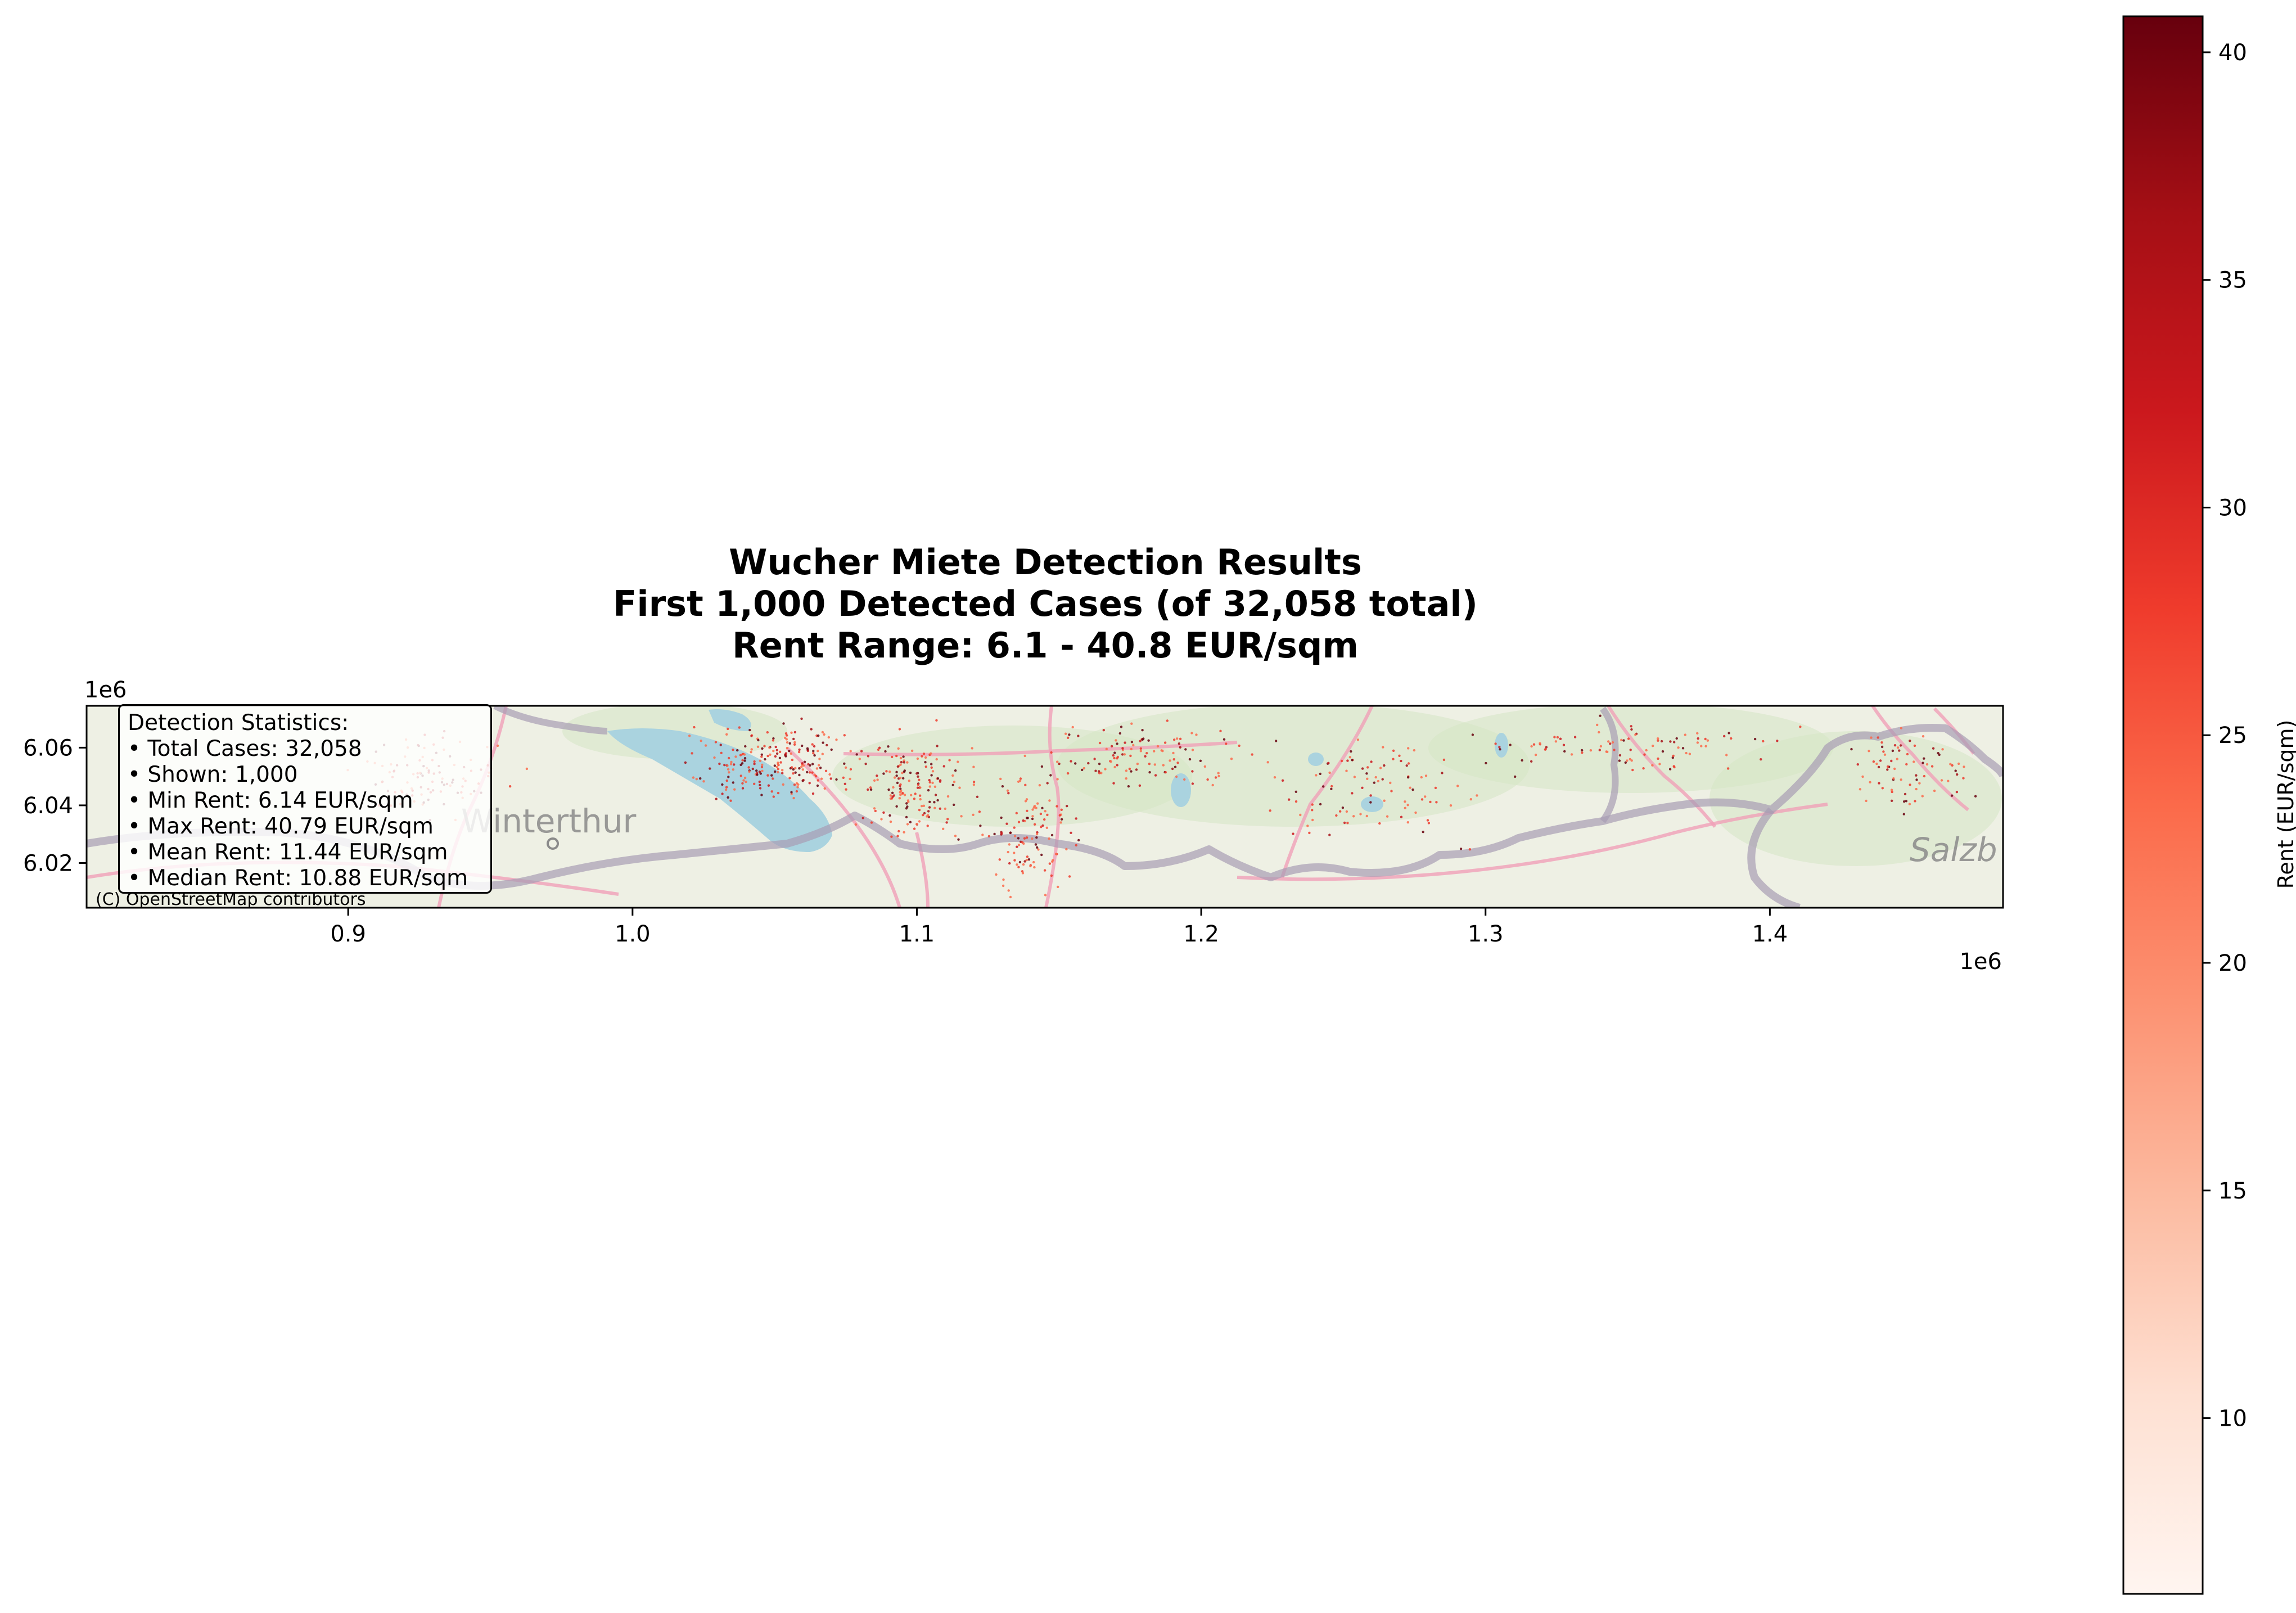  I want to click on colorbar-frame, so click(2163, 805).